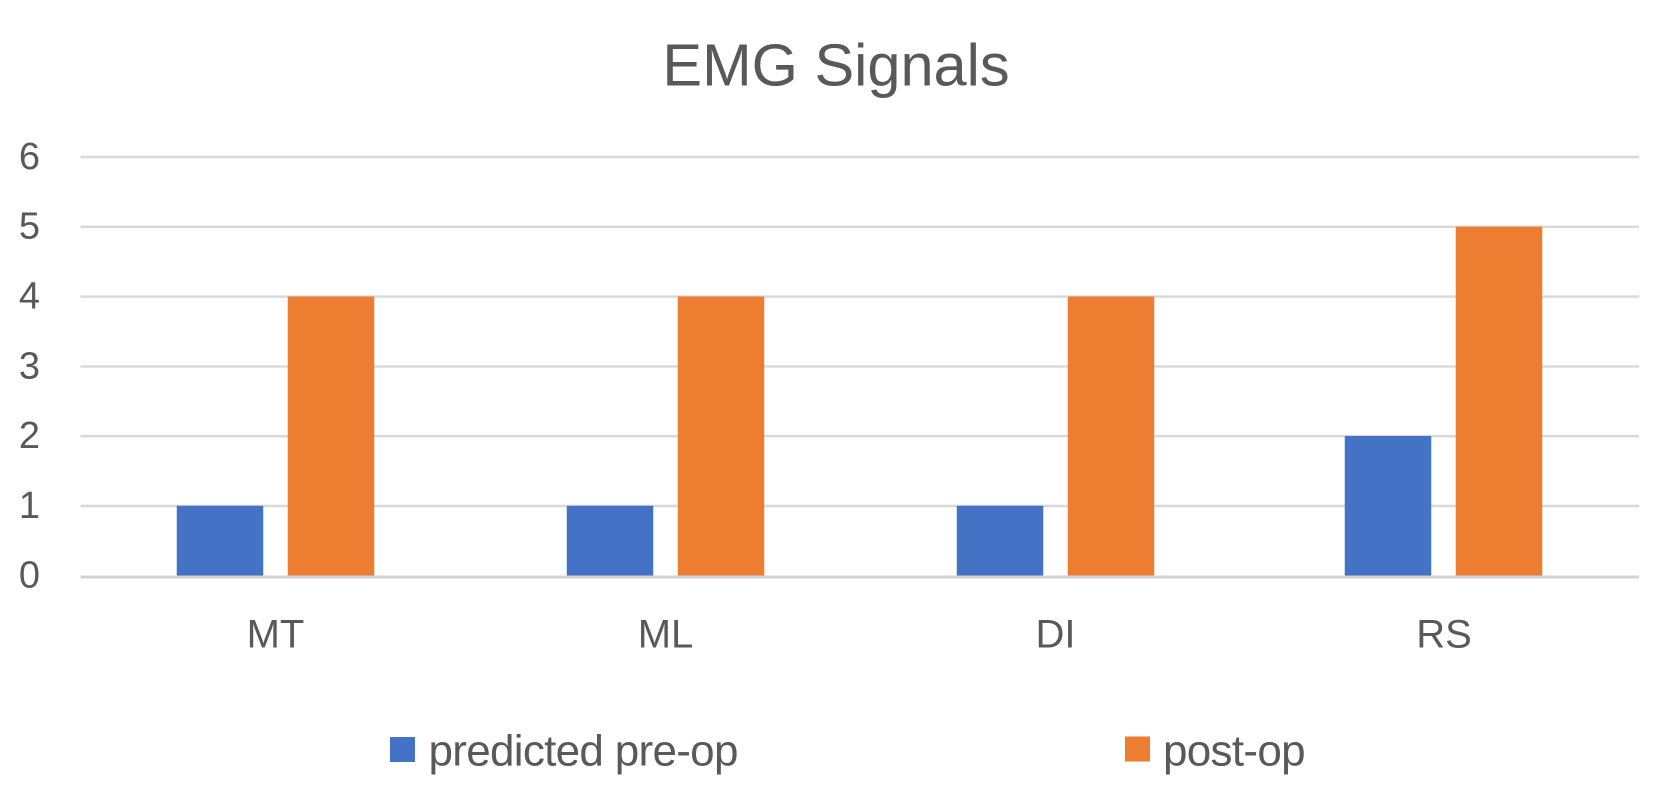 This screenshot has height=798, width=1668. I want to click on svg-text: predicted pre-op, so click(583, 751).